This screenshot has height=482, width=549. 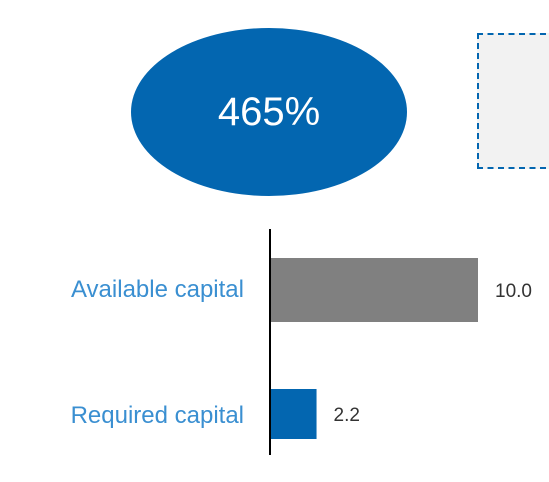 What do you see at coordinates (513, 101) in the screenshot?
I see `dashed-placeholder-box` at bounding box center [513, 101].